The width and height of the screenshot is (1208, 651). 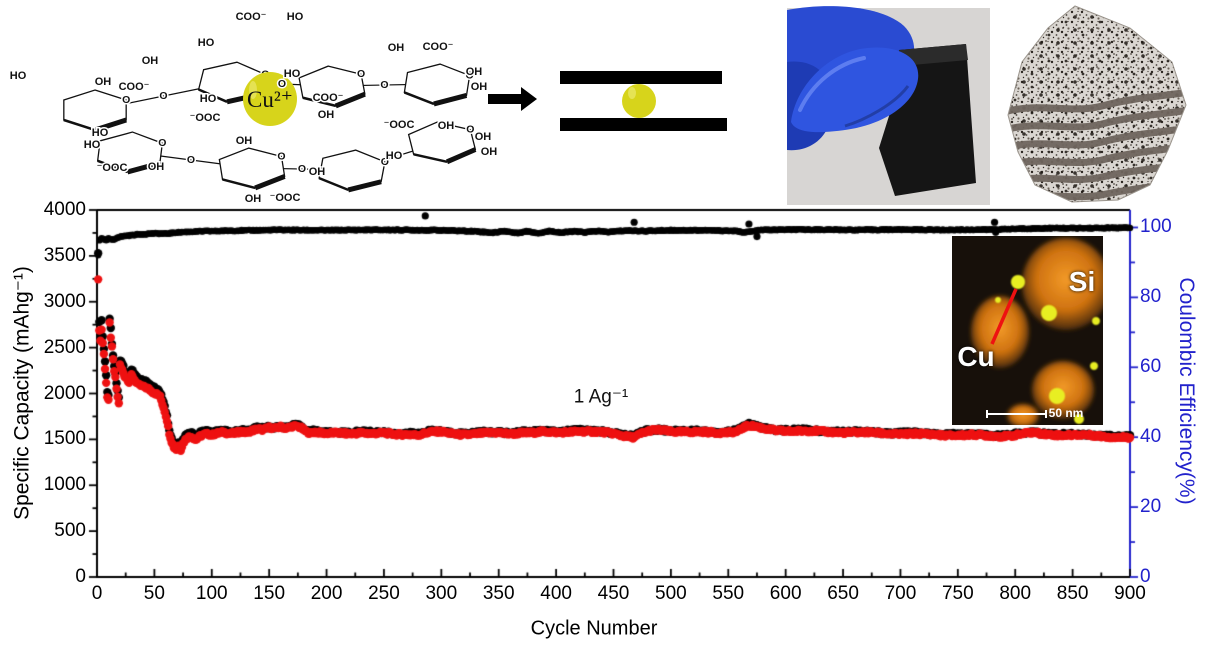 What do you see at coordinates (976, 356) in the screenshot?
I see `inset-cu-label: Cu` at bounding box center [976, 356].